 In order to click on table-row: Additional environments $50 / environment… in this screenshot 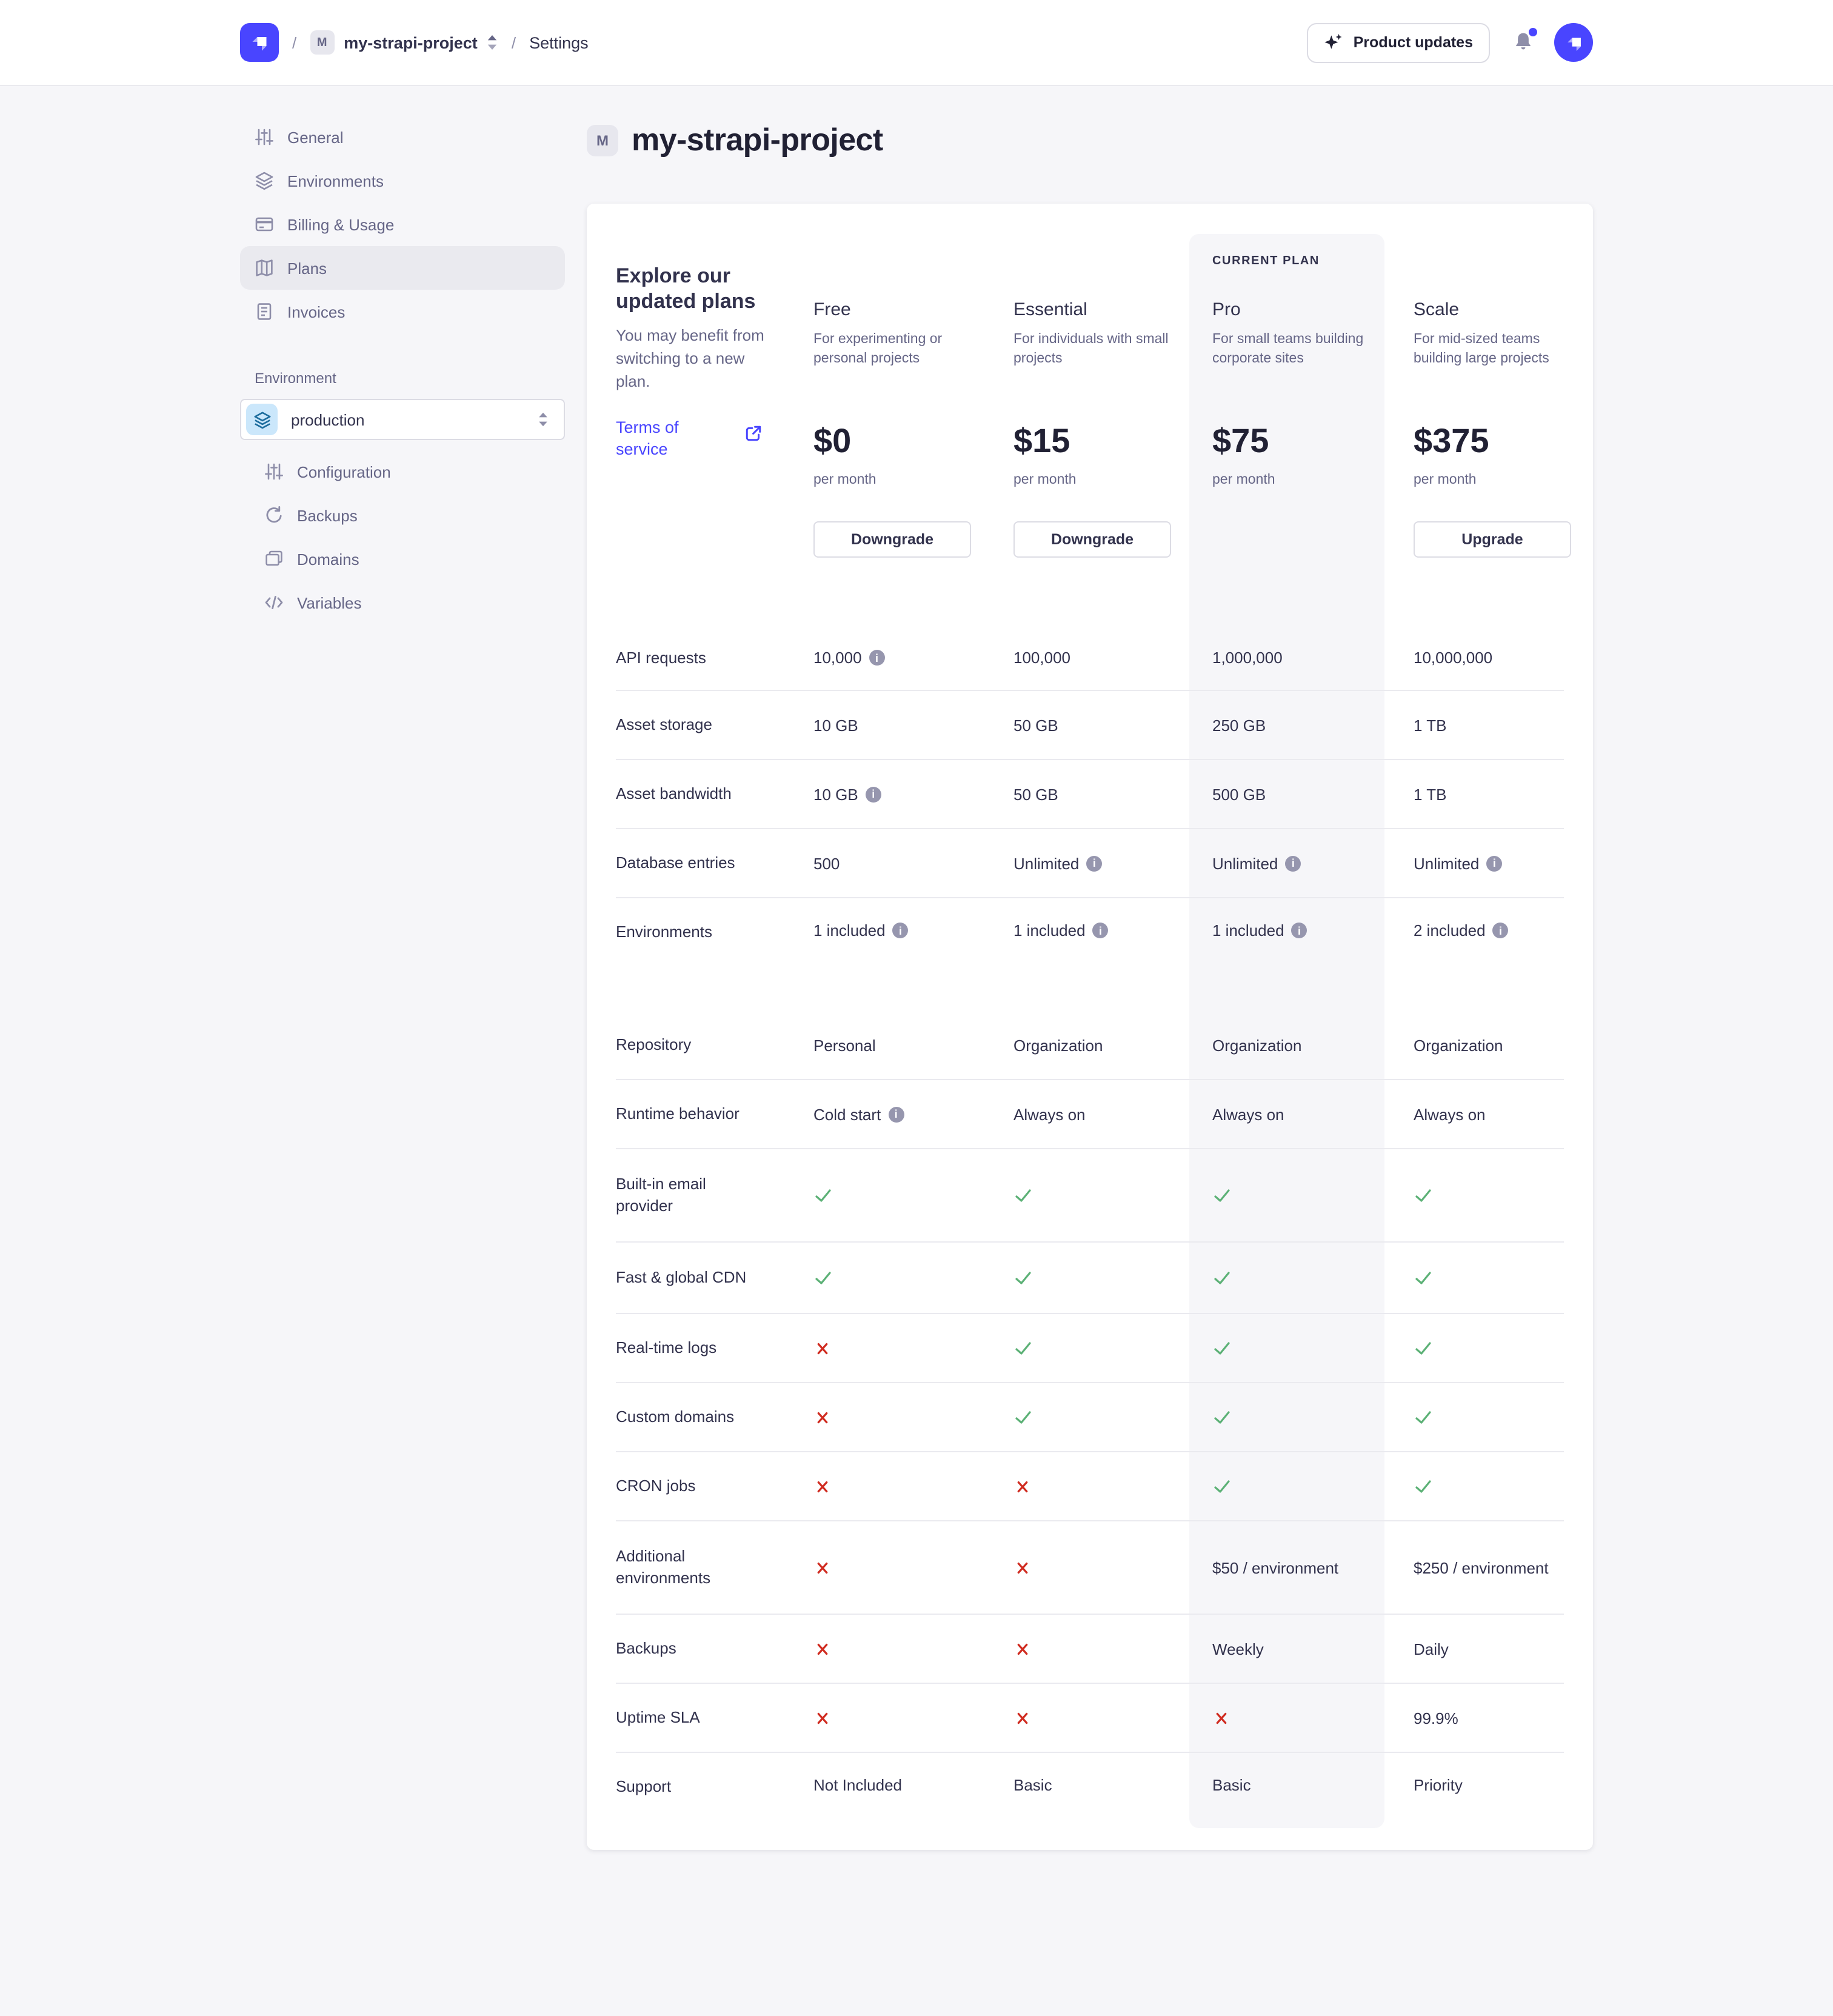, I will do `click(1090, 1568)`.